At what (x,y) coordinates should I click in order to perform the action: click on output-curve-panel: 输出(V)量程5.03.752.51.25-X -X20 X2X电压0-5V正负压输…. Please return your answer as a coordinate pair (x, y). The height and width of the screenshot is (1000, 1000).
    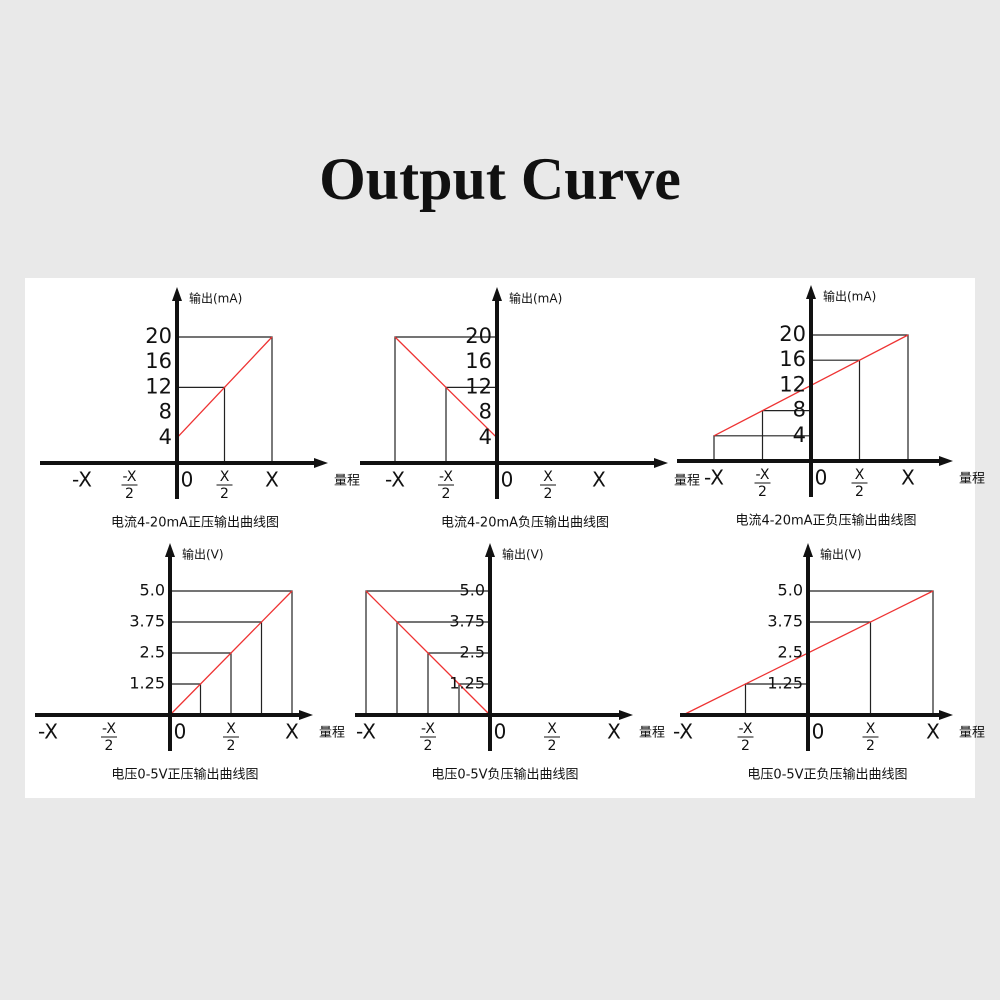
    Looking at the image, I should click on (829, 663).